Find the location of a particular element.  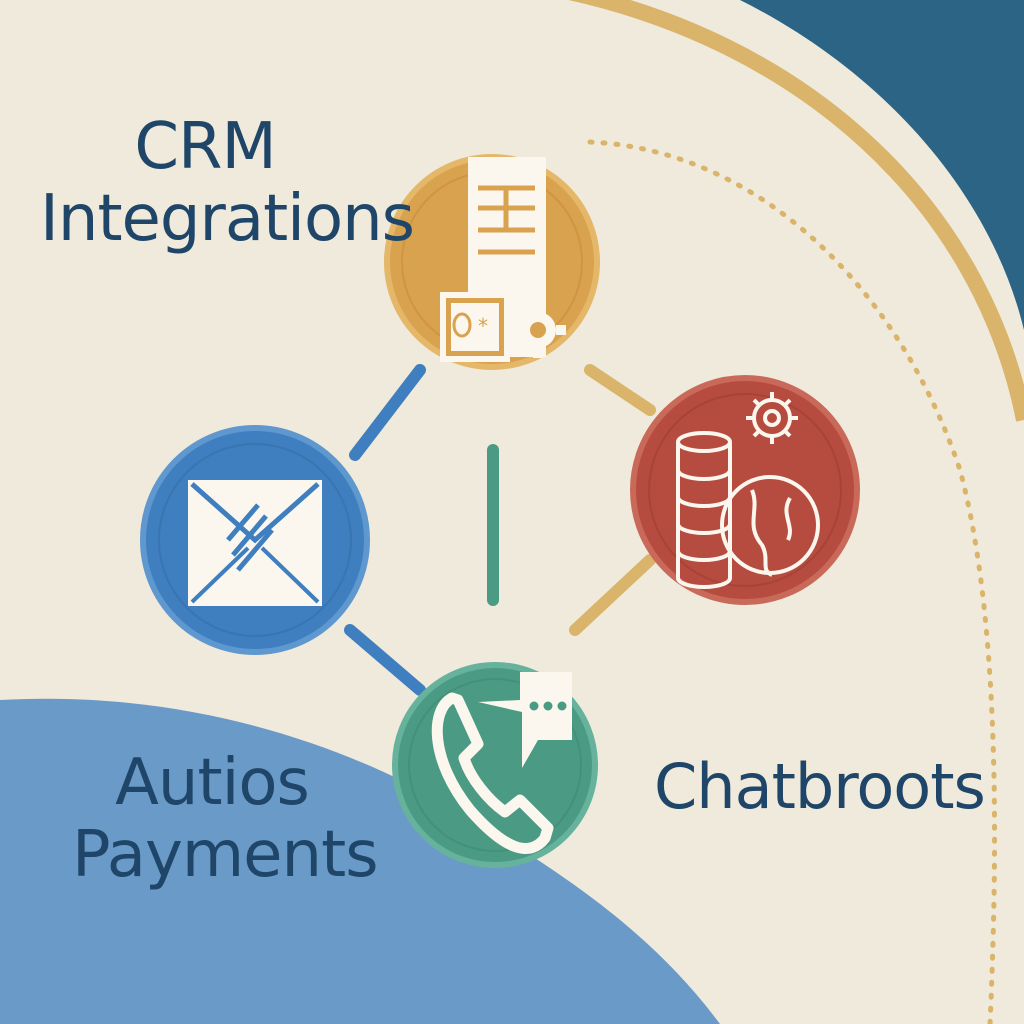

navy-corner-shape is located at coordinates (882, 165).